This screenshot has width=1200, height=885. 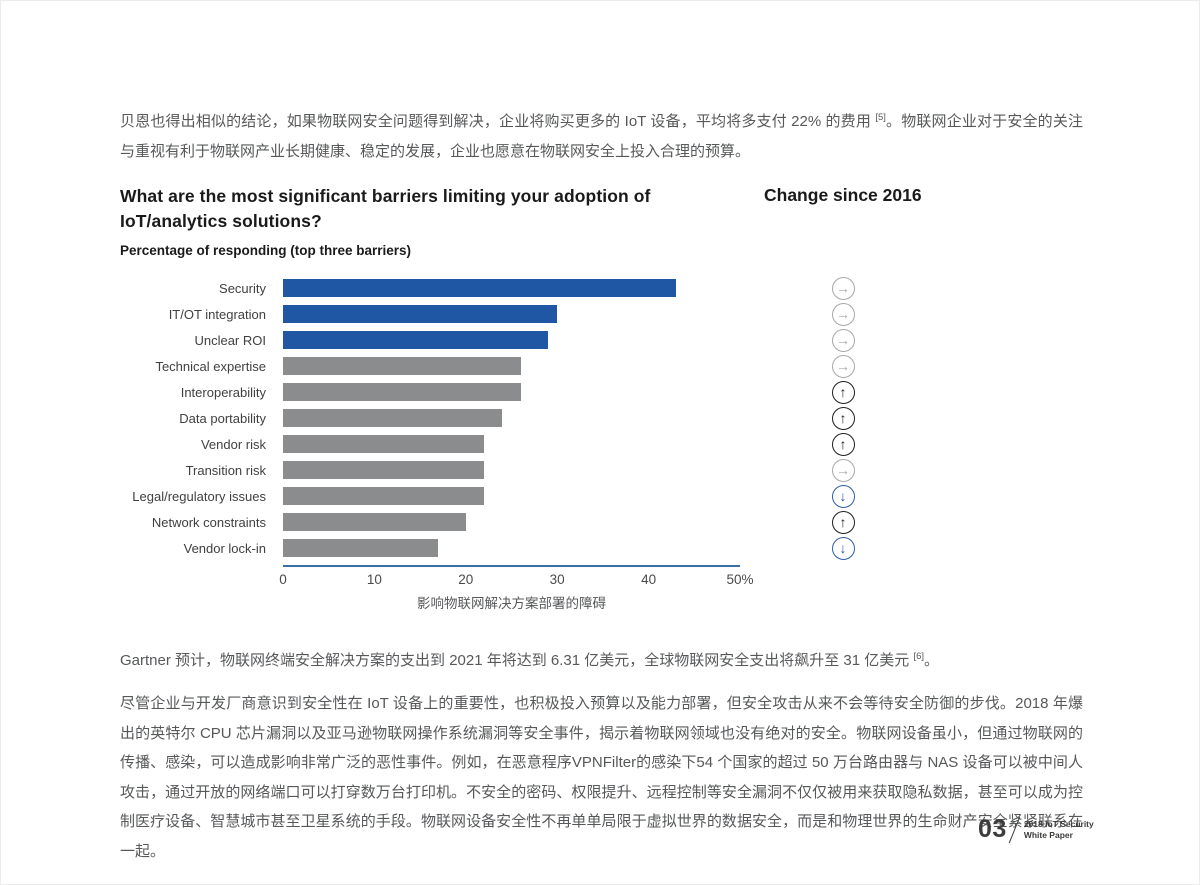 I want to click on footer-title: 2018 IoT Security White Paper, so click(x=1059, y=830).